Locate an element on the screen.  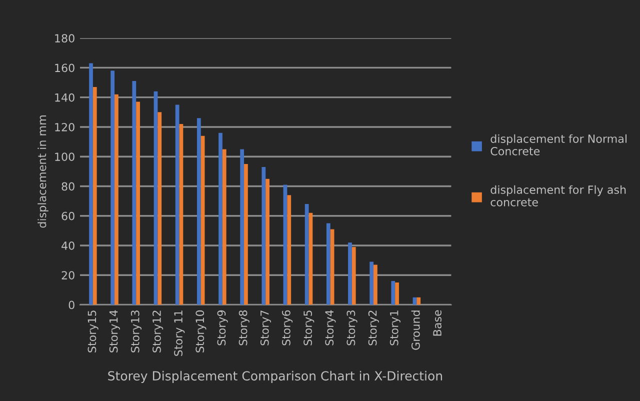
text: Storey Displacement Comparison Chart in X-Direction is located at coordinates (275, 376).